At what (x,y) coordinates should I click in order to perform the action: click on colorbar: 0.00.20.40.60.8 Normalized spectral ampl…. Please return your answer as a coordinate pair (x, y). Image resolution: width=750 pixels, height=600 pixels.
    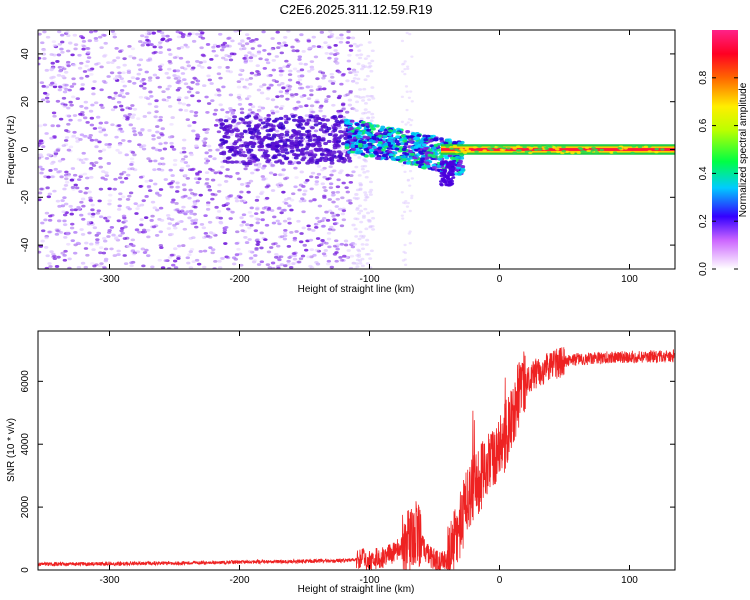
    Looking at the image, I should click on (723, 153).